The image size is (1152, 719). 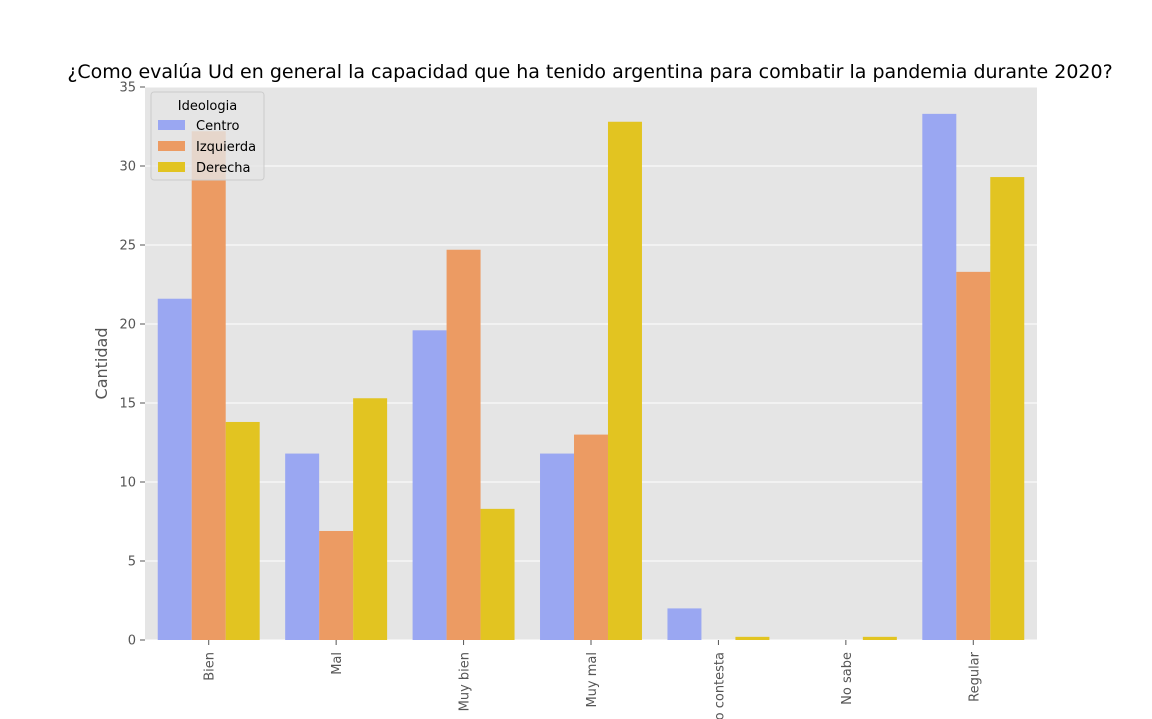 I want to click on x-tick-label: Bien, so click(x=210, y=666).